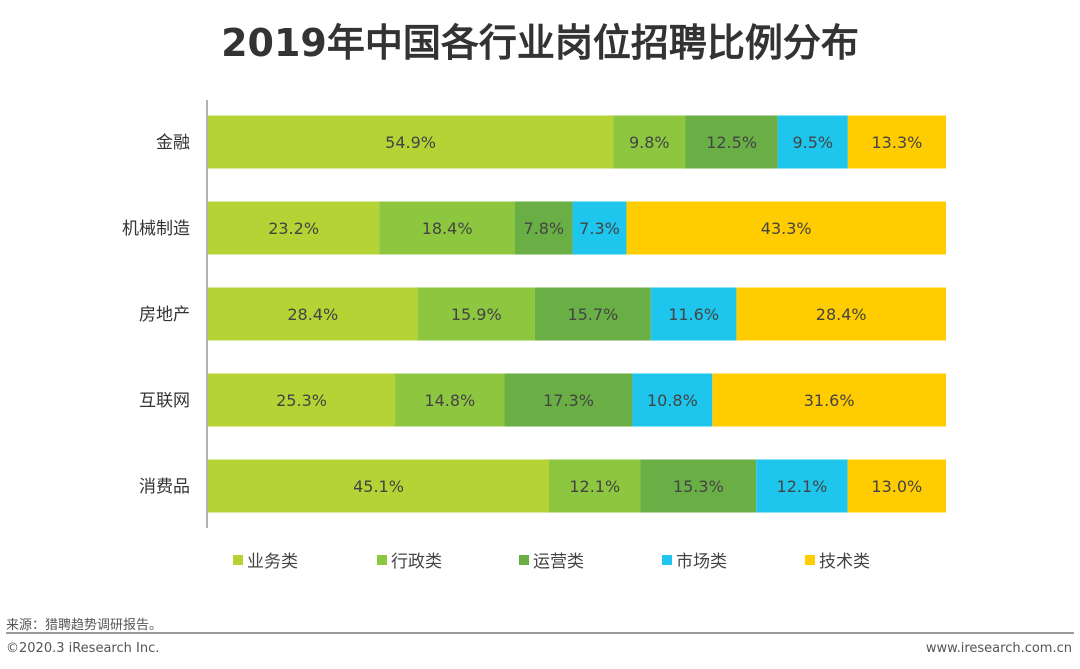 The image size is (1080, 669). I want to click on data-label: 15.7%, so click(592, 314).